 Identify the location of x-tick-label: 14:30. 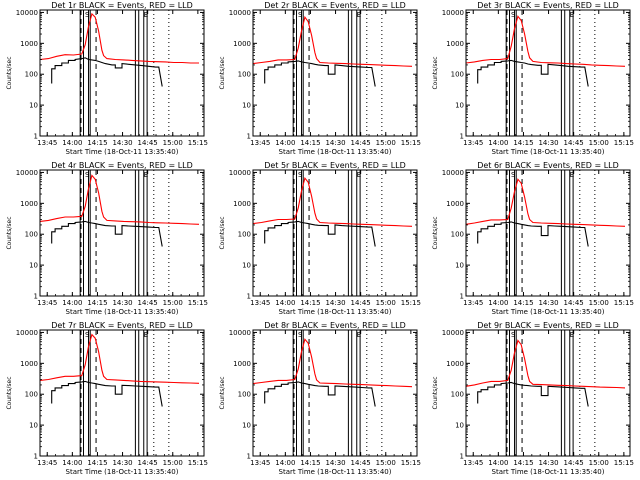
(335, 143).